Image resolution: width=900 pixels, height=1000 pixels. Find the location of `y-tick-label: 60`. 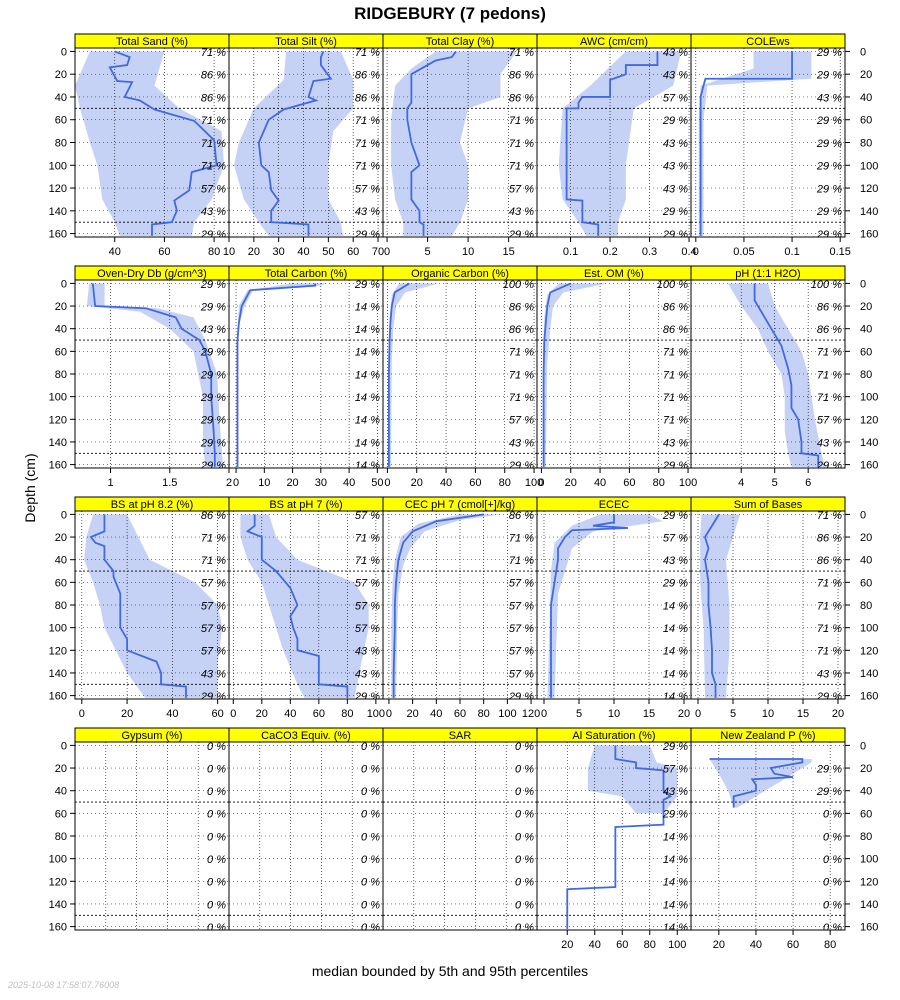

y-tick-label: 60 is located at coordinates (61, 583).